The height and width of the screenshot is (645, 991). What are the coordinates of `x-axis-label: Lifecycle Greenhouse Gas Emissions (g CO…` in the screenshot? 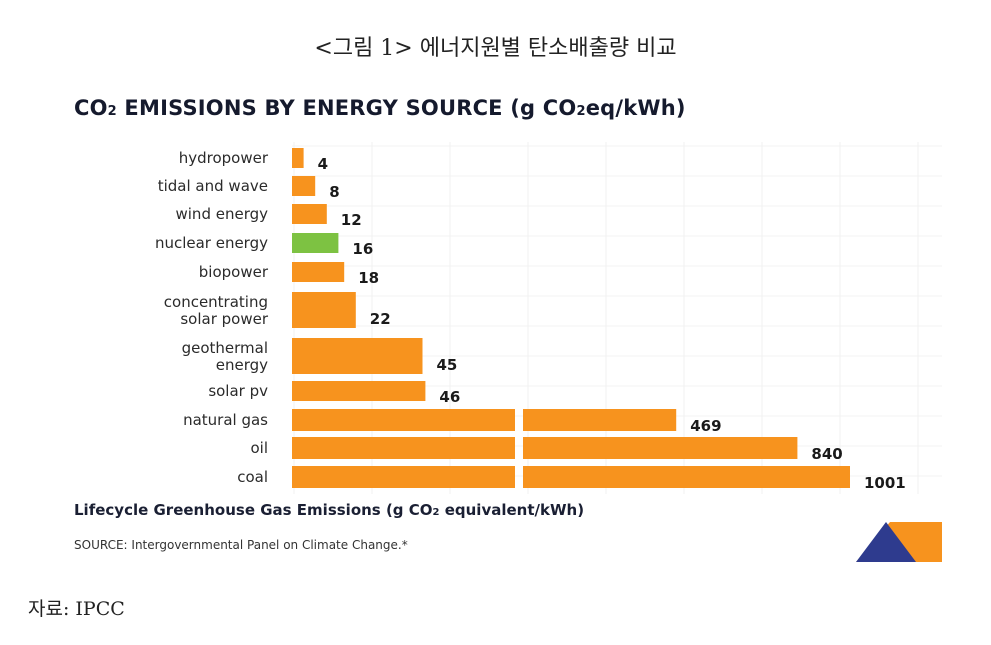 It's located at (329, 510).